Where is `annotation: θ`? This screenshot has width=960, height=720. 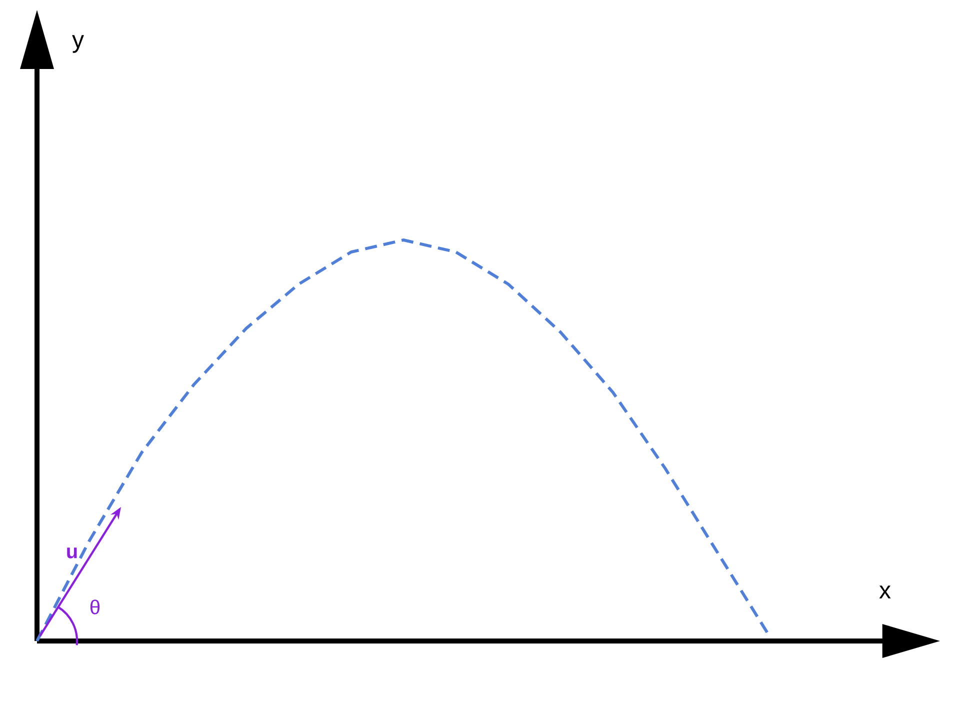 annotation: θ is located at coordinates (95, 607).